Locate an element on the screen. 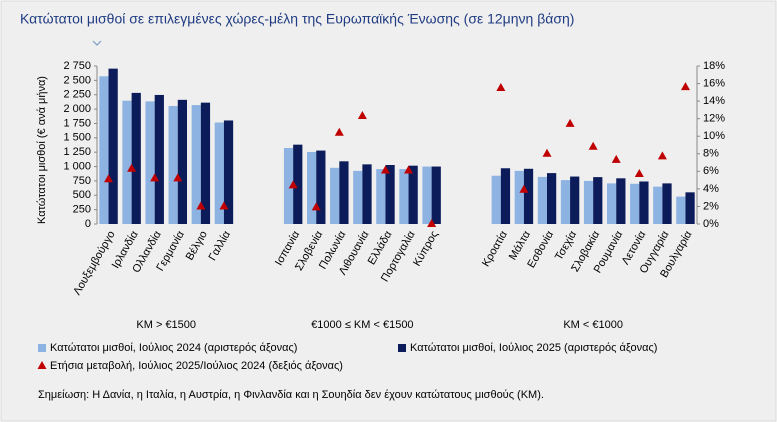 The height and width of the screenshot is (422, 777). y2-tick-label: 12% is located at coordinates (714, 119).